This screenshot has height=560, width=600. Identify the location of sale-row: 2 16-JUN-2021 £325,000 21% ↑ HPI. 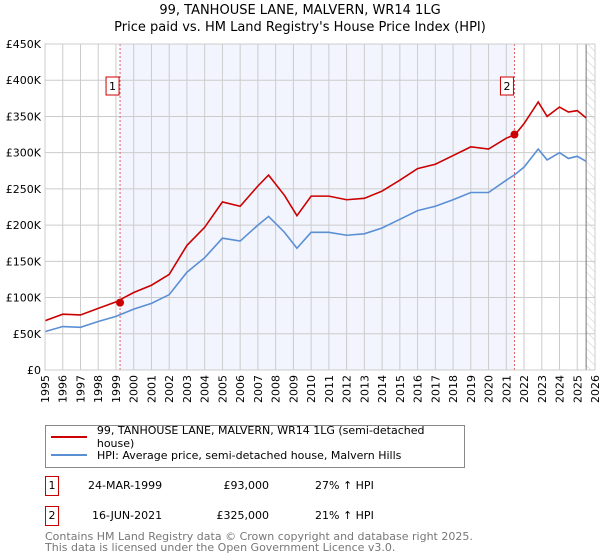
(245, 516).